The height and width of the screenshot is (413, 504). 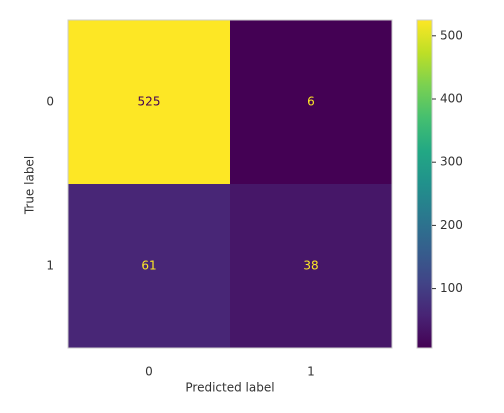 What do you see at coordinates (50, 102) in the screenshot?
I see `y-tick-label: 0` at bounding box center [50, 102].